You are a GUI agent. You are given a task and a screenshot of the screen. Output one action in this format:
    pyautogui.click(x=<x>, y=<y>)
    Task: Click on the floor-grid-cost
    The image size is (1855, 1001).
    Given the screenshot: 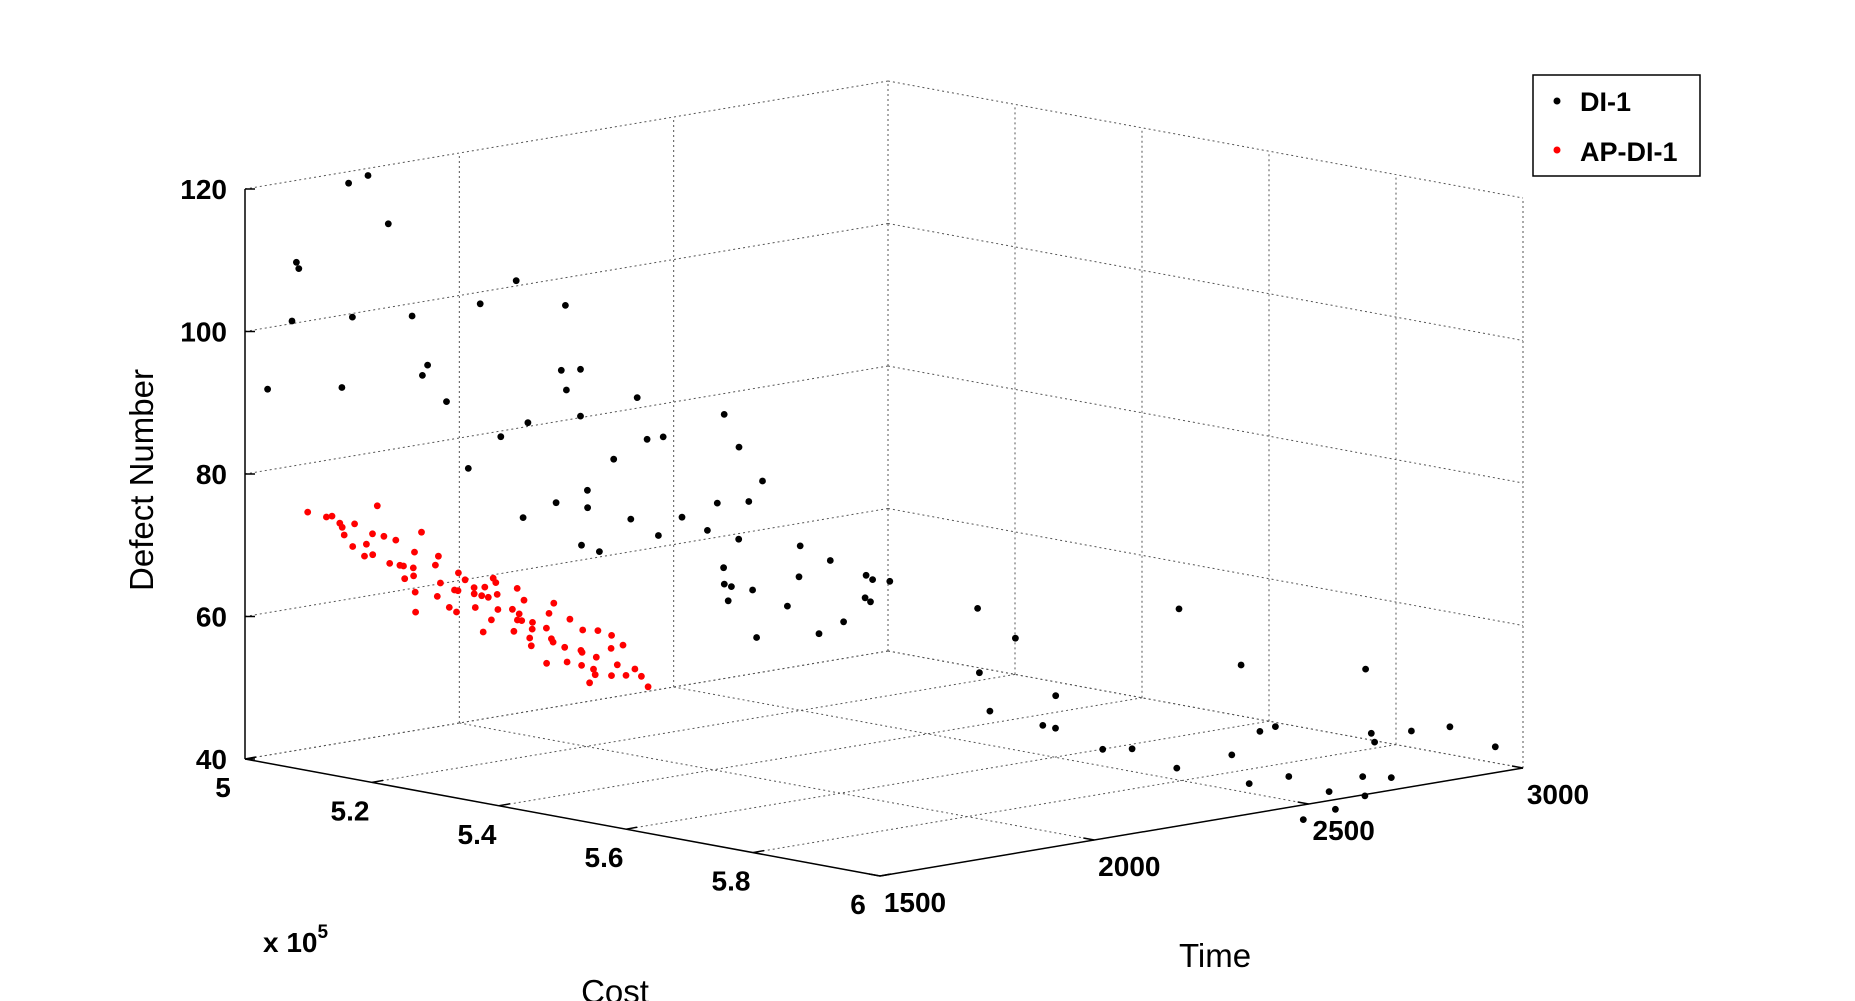 What is the action you would take?
    pyautogui.click(x=693, y=728)
    